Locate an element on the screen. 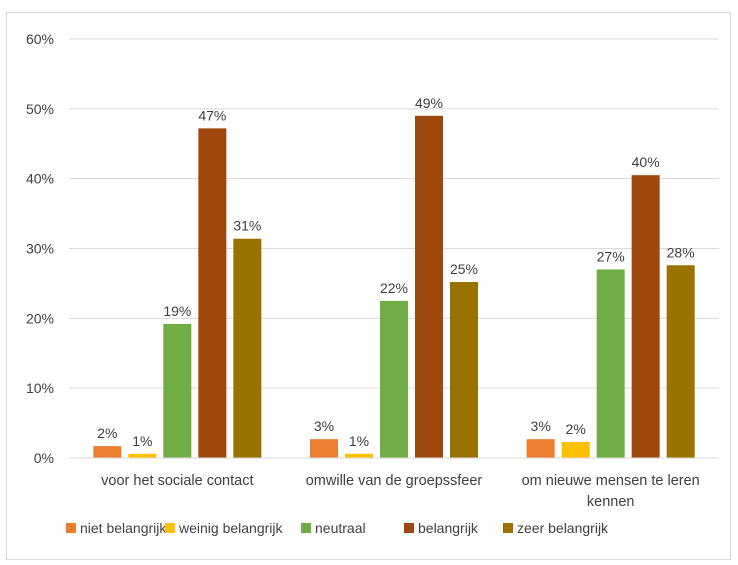 This screenshot has width=738, height=565. data-label: 49% is located at coordinates (429, 103).